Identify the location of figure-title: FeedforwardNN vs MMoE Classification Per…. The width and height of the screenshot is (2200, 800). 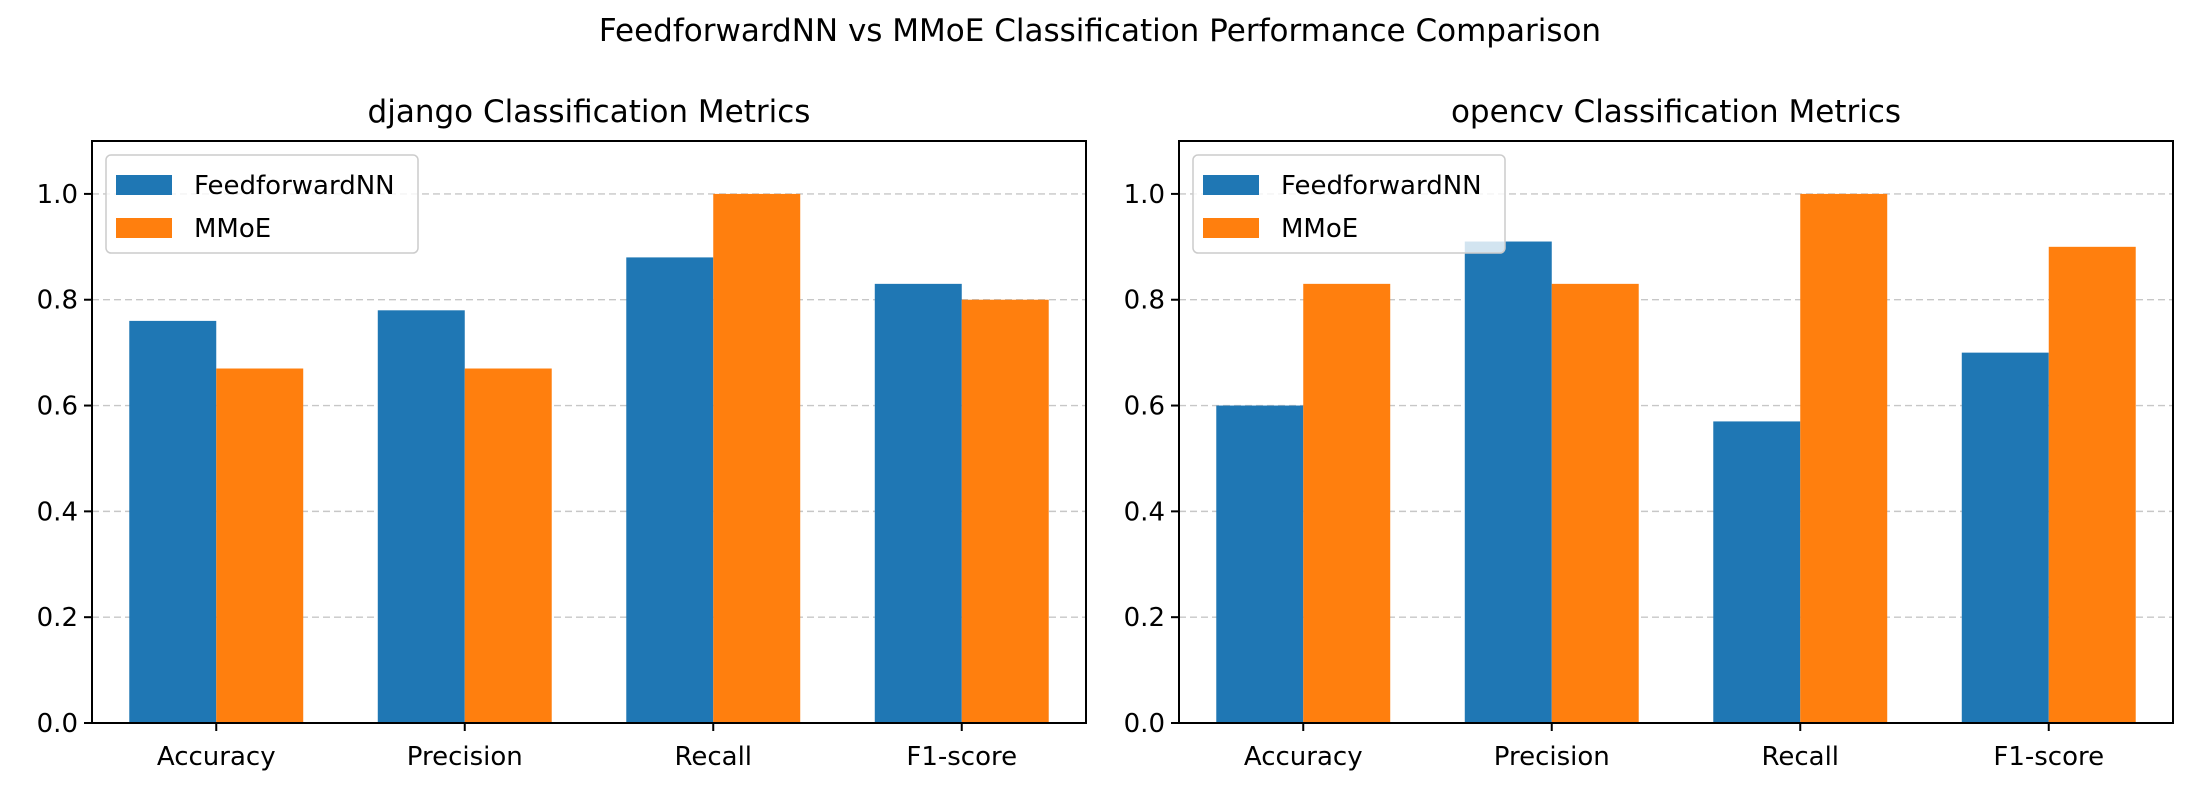
(1100, 31).